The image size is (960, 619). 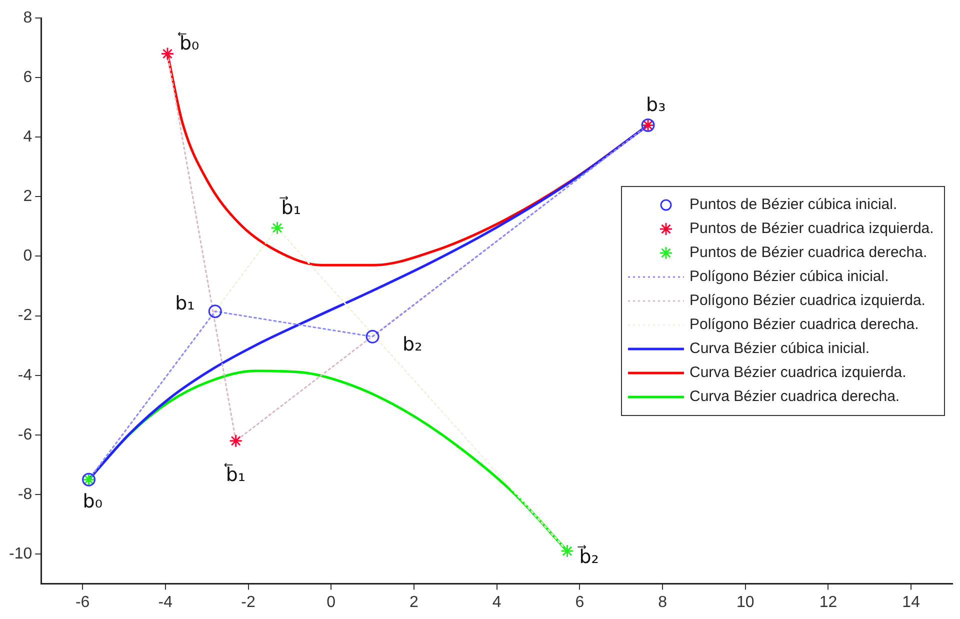 I want to click on legend-label: Puntos de Bézier cuadrica izquierda., so click(x=812, y=229).